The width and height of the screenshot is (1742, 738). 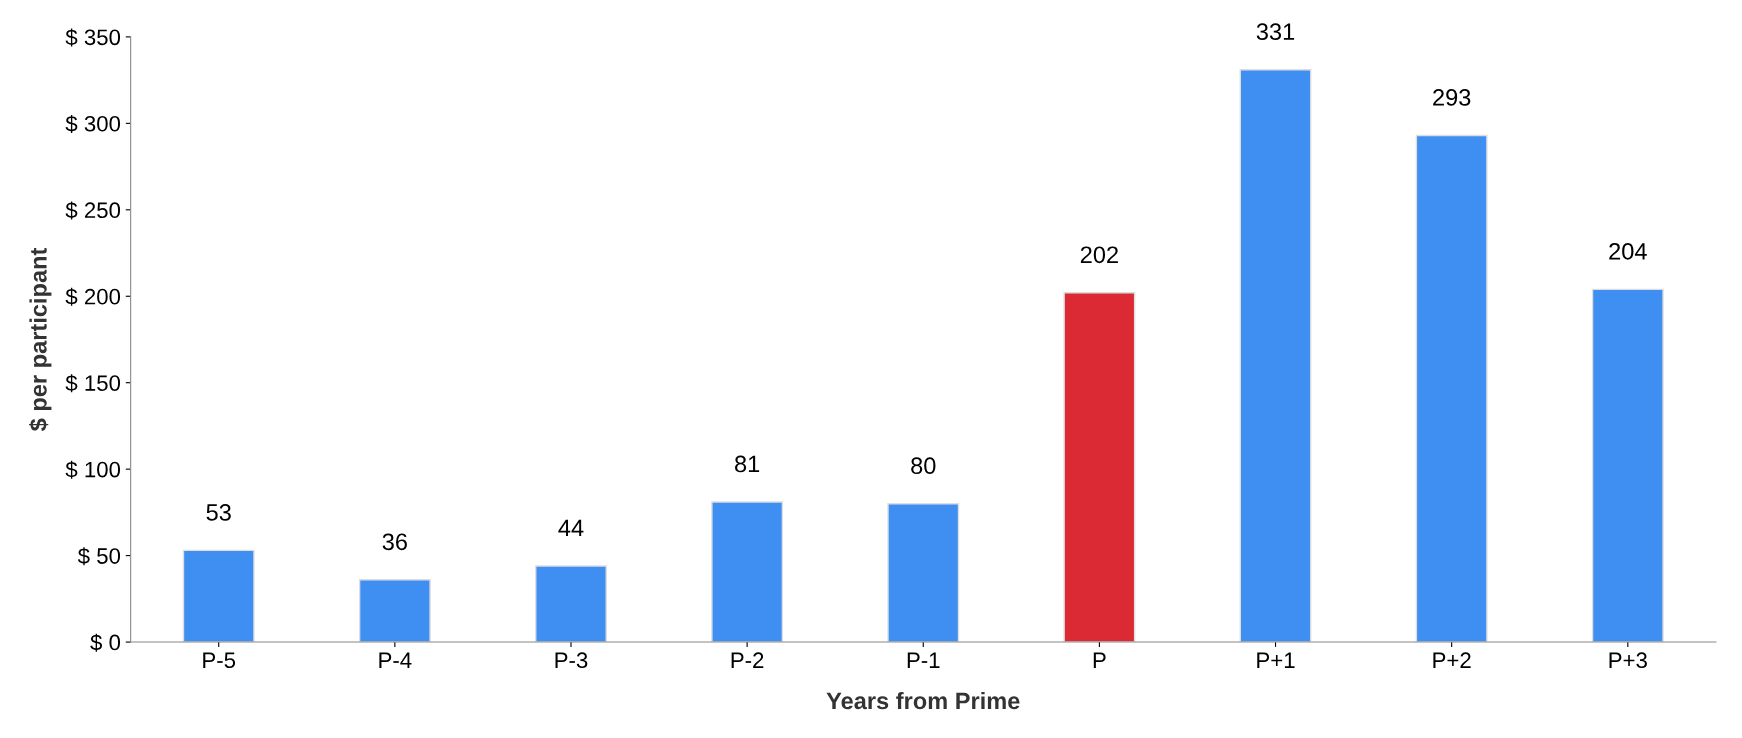 What do you see at coordinates (1452, 660) in the screenshot?
I see `x-tick-label: P+2` at bounding box center [1452, 660].